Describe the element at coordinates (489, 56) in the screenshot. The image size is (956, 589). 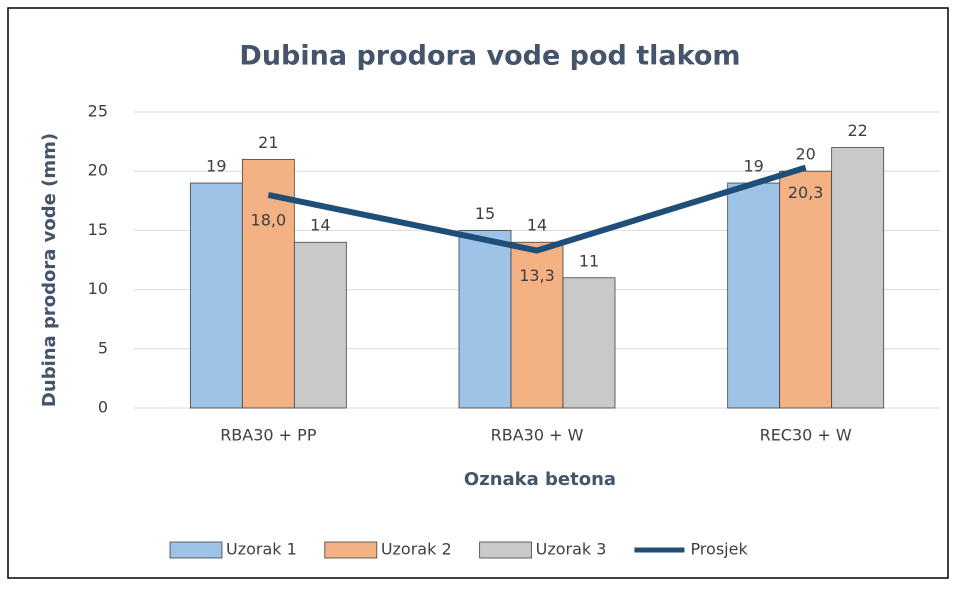
I see `chart-title: Dubina prodora vode pod tlakom` at that location.